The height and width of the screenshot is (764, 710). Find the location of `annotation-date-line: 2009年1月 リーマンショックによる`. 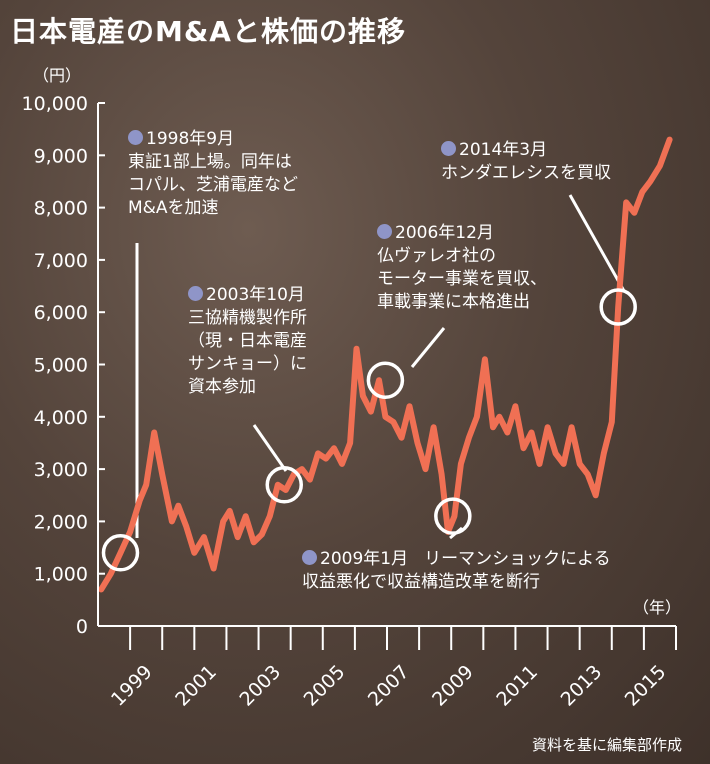

annotation-date-line: 2009年1月 リーマンショックによる is located at coordinates (456, 559).